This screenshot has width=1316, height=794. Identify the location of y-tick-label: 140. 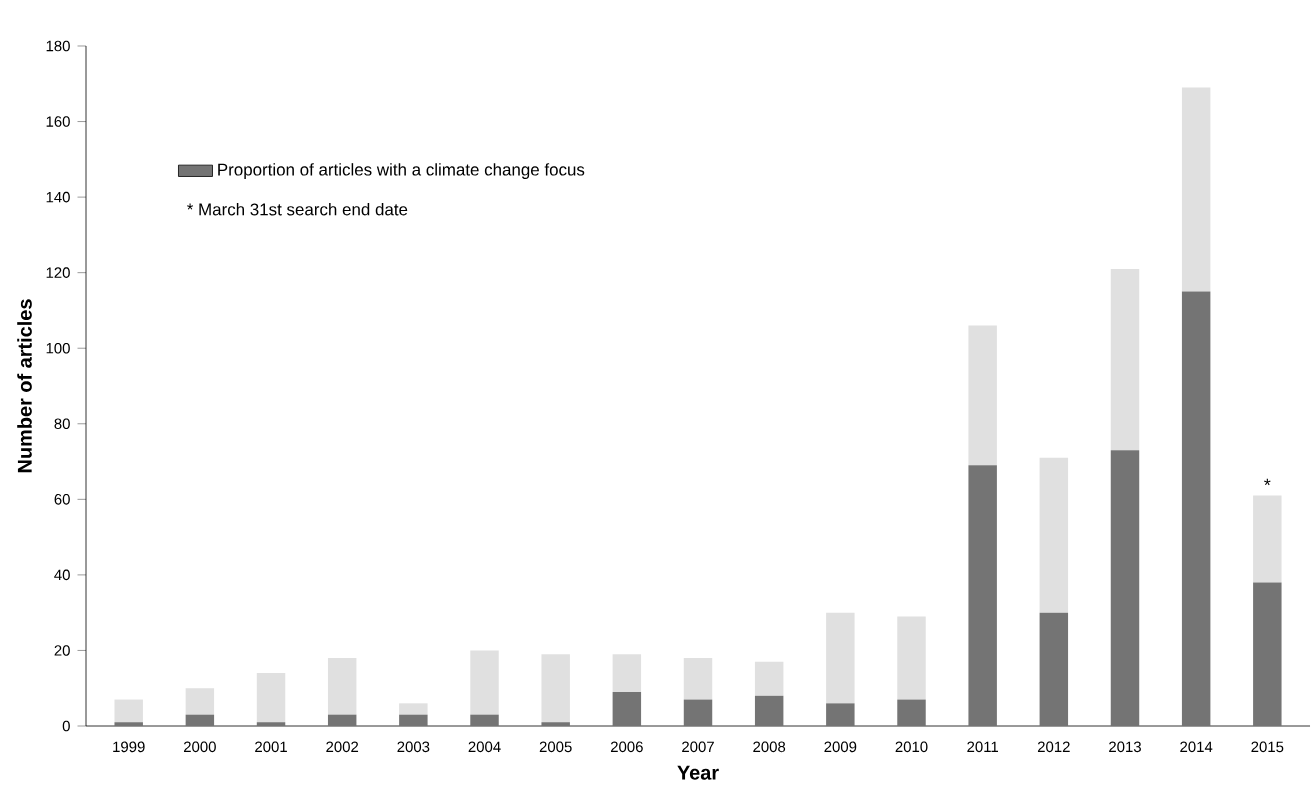
(58, 197).